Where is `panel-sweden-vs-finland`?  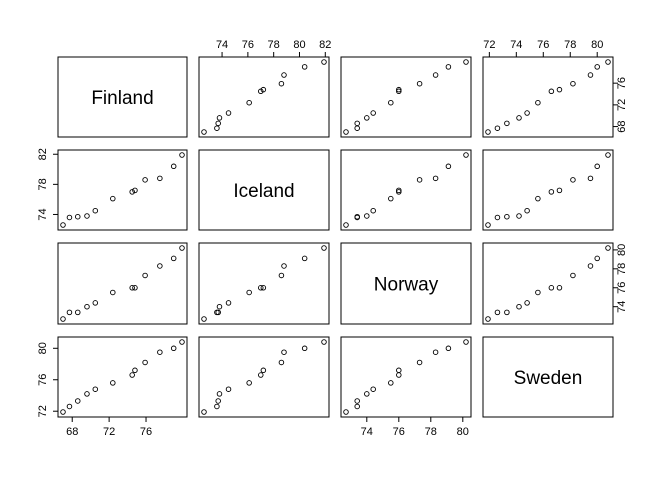 panel-sweden-vs-finland is located at coordinates (122, 377).